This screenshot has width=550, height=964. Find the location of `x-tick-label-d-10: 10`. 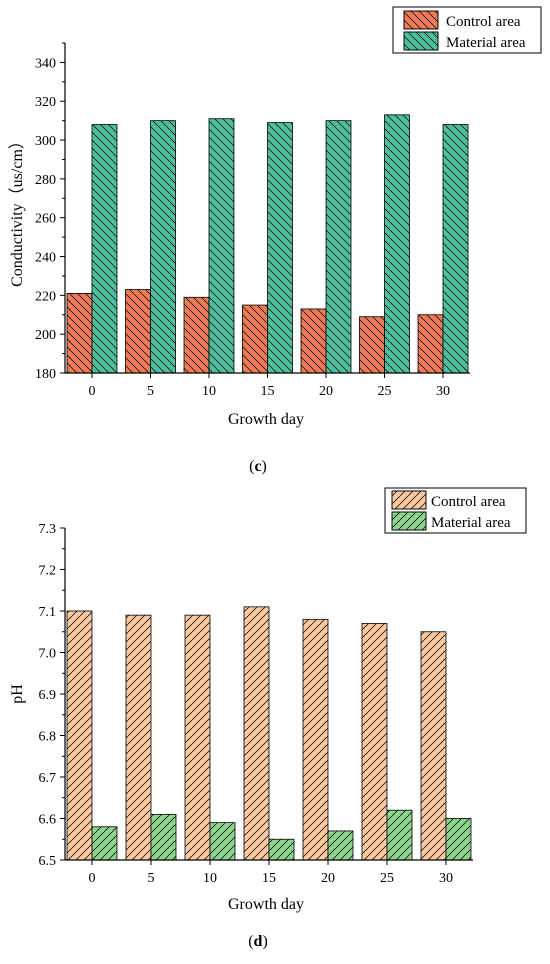

x-tick-label-d-10: 10 is located at coordinates (210, 878).